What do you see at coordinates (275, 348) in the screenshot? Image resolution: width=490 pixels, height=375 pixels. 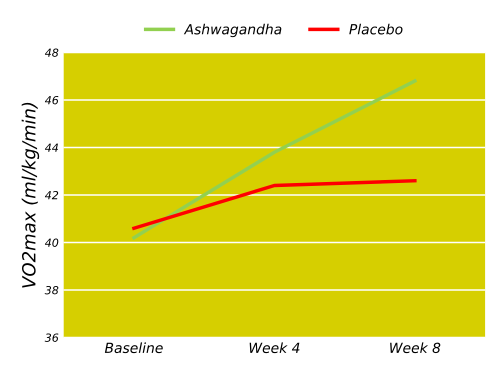 I see `x-tick-label: Week 4` at bounding box center [275, 348].